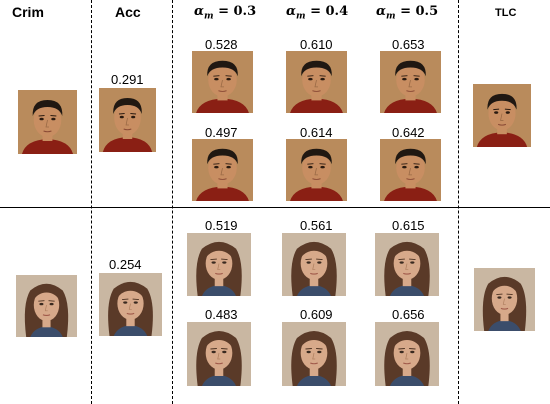  I want to click on score-female-a03-top: 0.519, so click(221, 225).